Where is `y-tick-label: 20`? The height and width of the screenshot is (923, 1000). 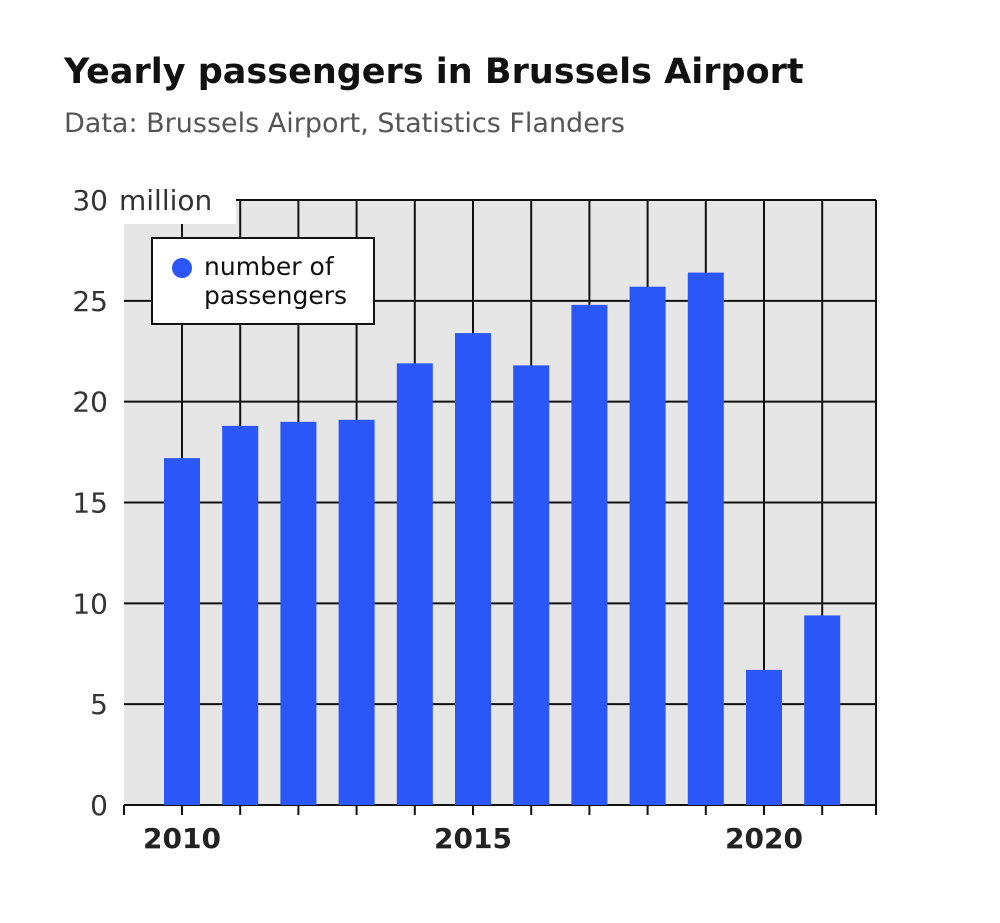
y-tick-label: 20 is located at coordinates (90, 402).